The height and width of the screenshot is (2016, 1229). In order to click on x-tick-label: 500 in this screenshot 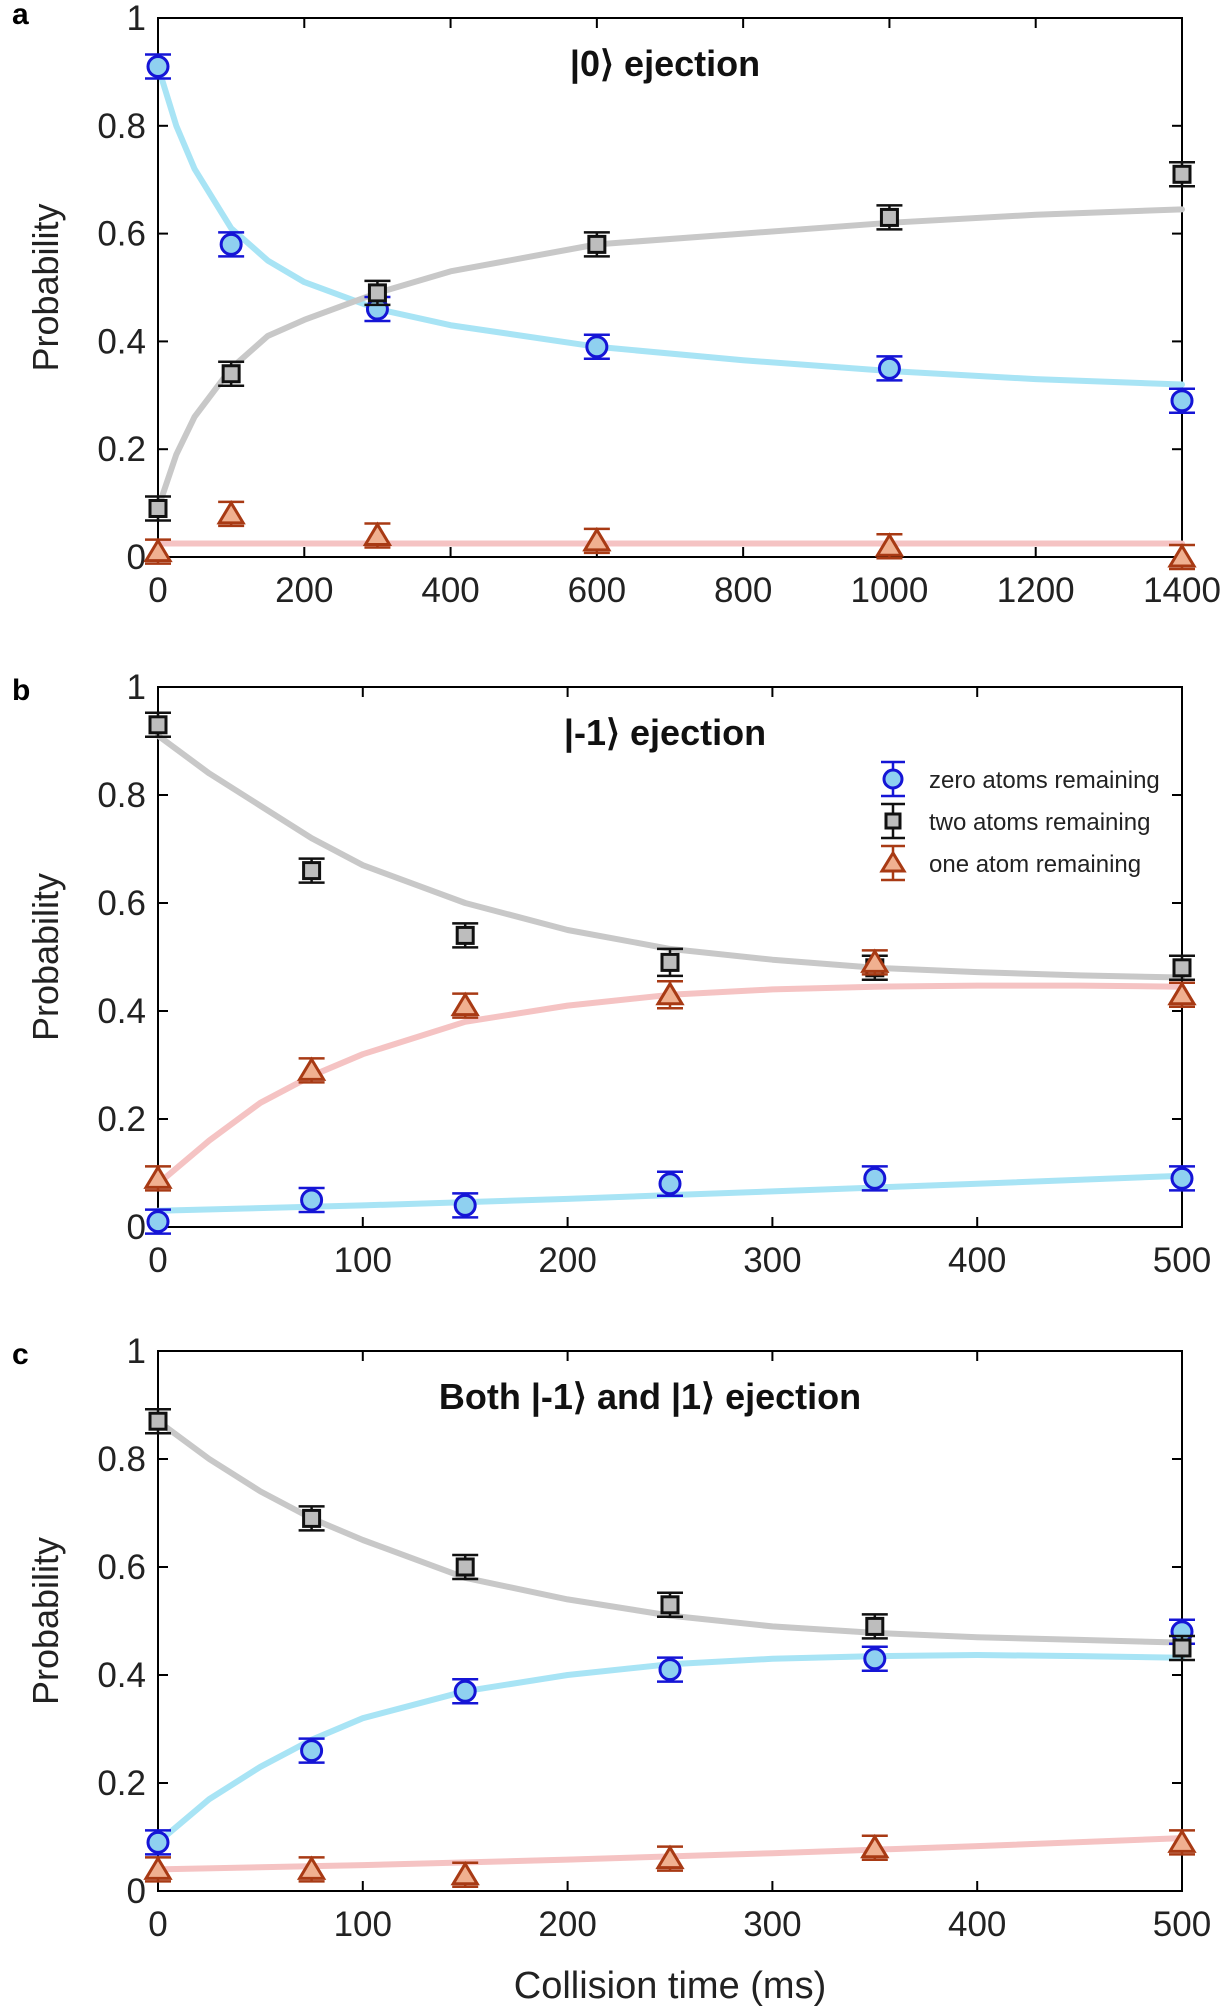, I will do `click(1182, 1260)`.